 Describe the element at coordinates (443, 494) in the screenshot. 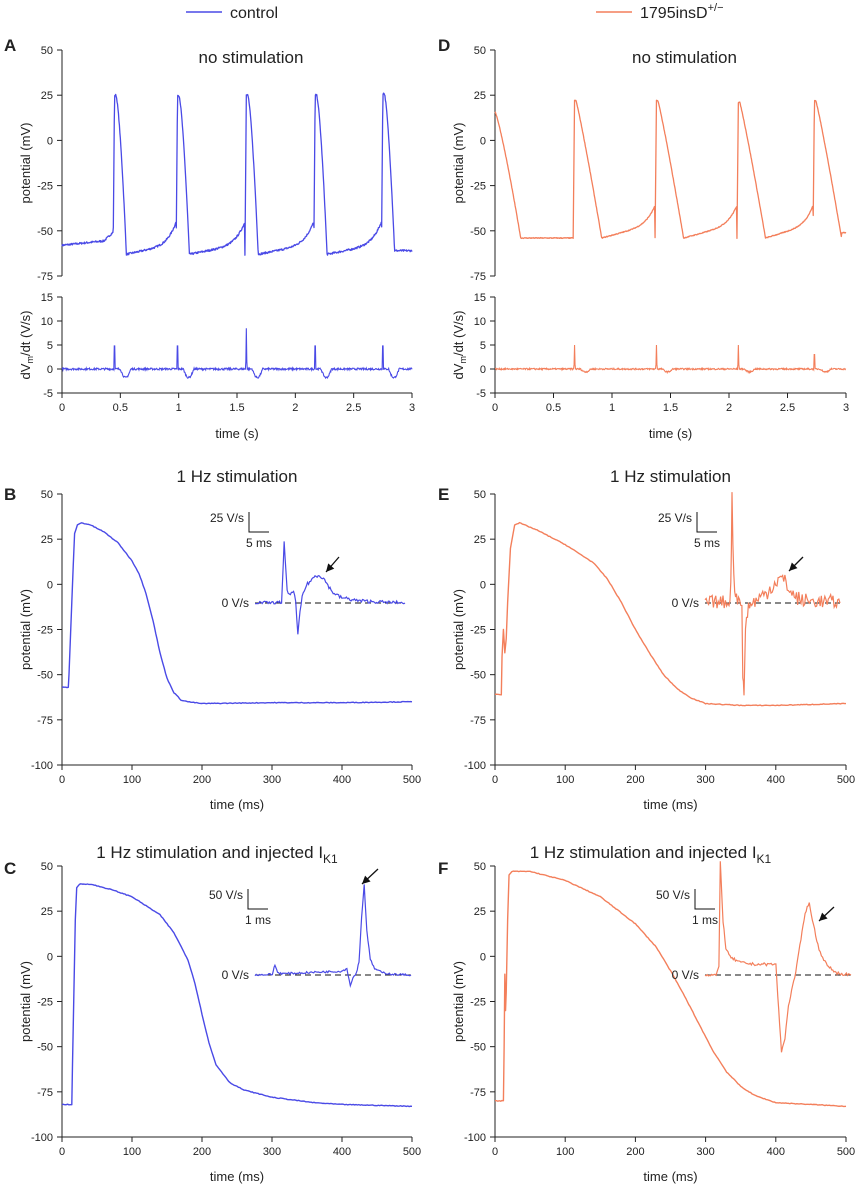

I see `panel-label: E` at that location.